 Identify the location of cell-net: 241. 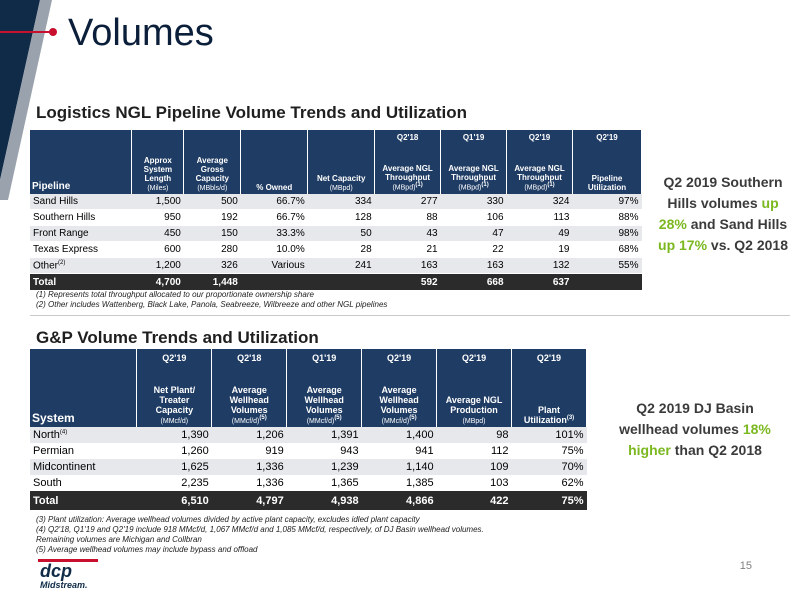
(341, 265).